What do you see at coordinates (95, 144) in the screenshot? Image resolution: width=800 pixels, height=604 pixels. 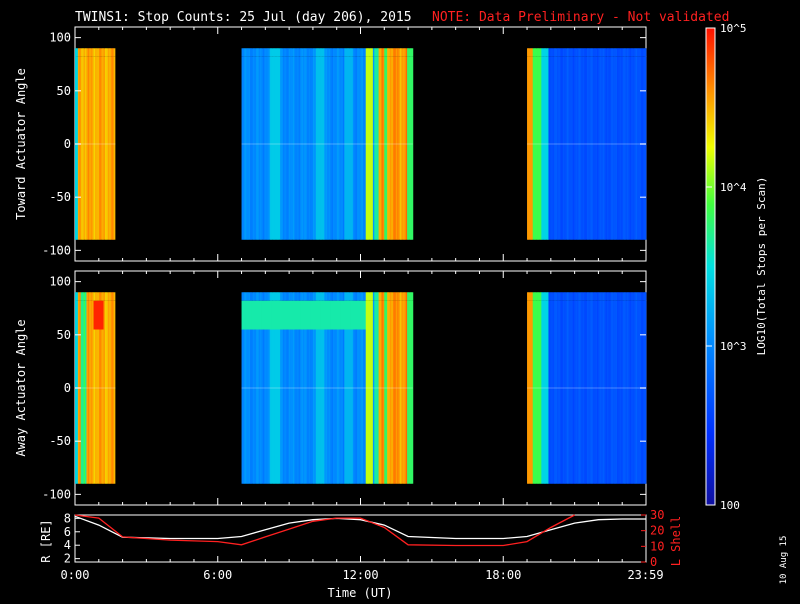 I see `zero-angle-line` at bounding box center [95, 144].